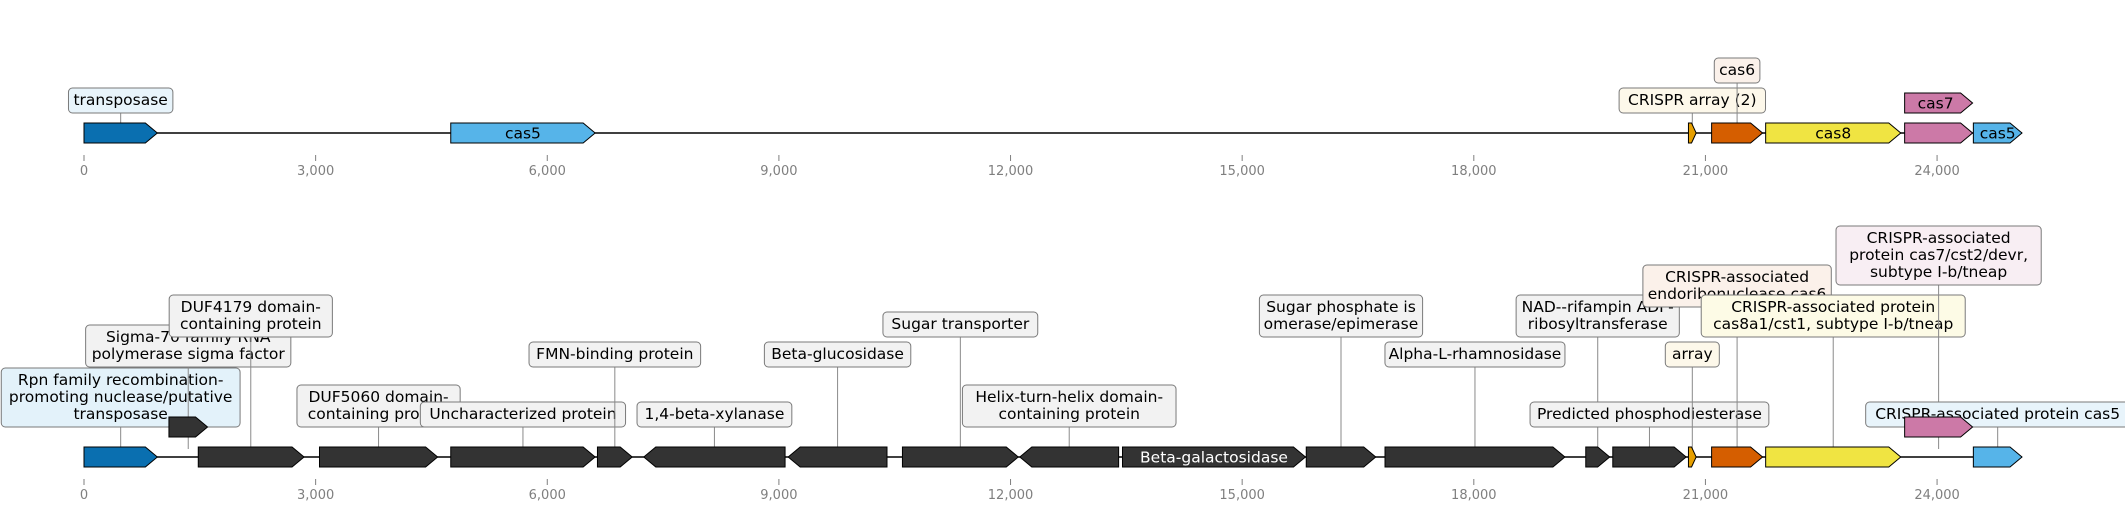 This screenshot has height=505, width=2125. What do you see at coordinates (1341, 307) in the screenshot?
I see `feature-label: Sugar phosphate is` at bounding box center [1341, 307].